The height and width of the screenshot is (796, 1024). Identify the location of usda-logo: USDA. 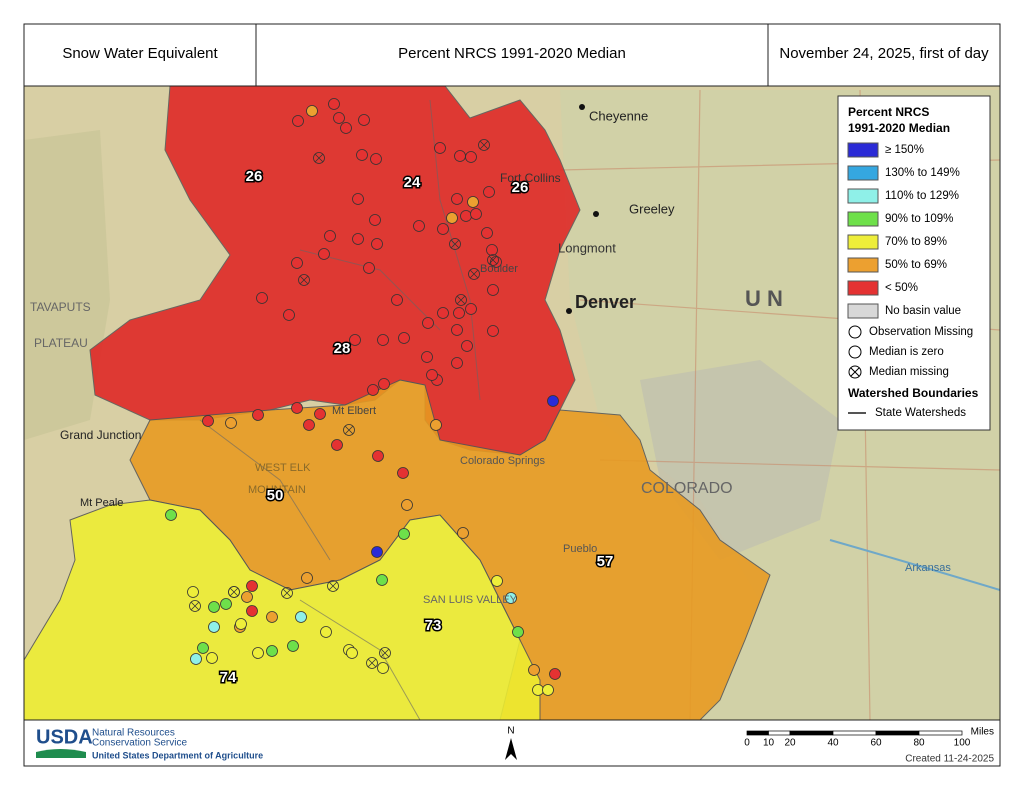
(64, 737).